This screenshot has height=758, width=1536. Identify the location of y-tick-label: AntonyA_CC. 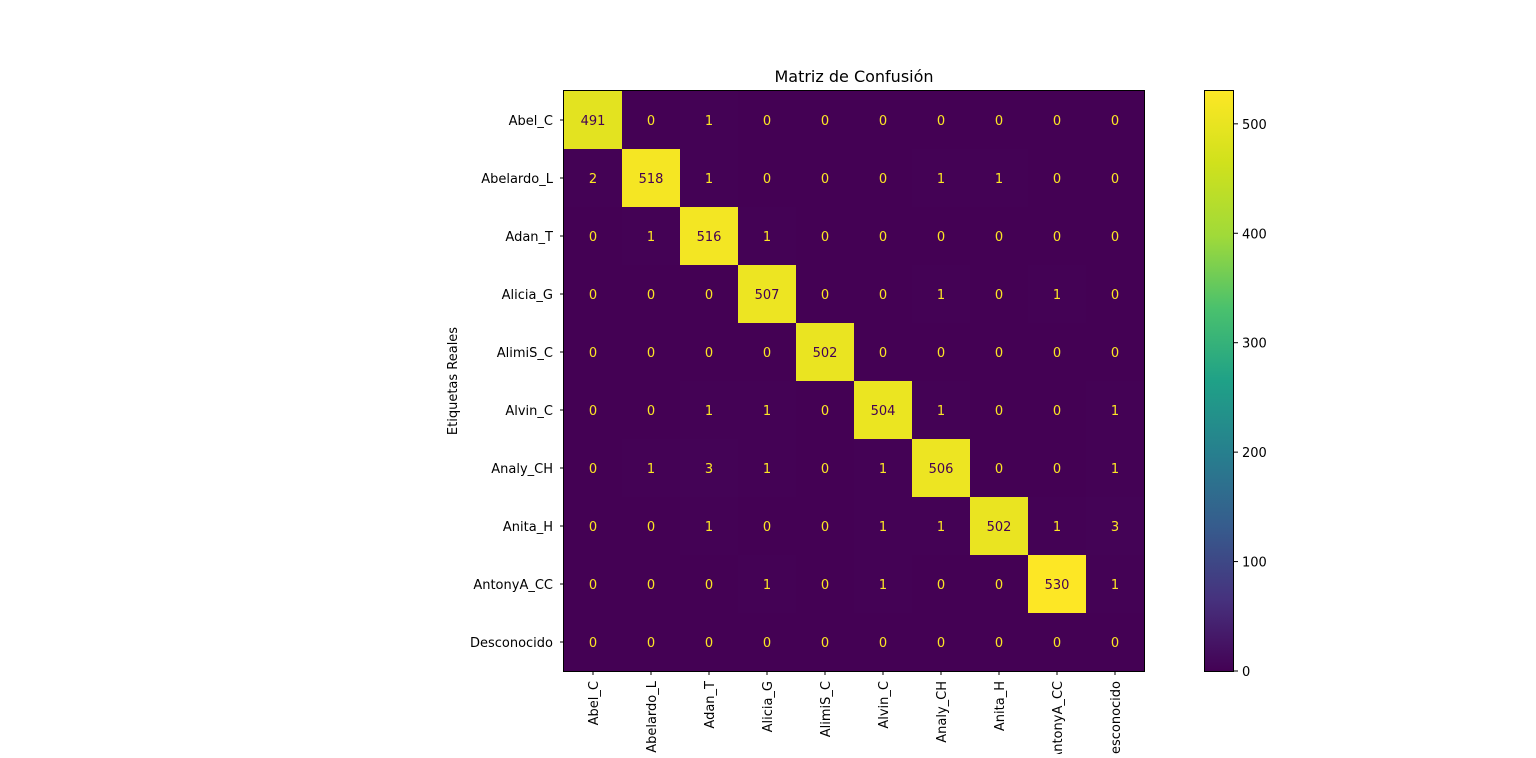
(513, 585).